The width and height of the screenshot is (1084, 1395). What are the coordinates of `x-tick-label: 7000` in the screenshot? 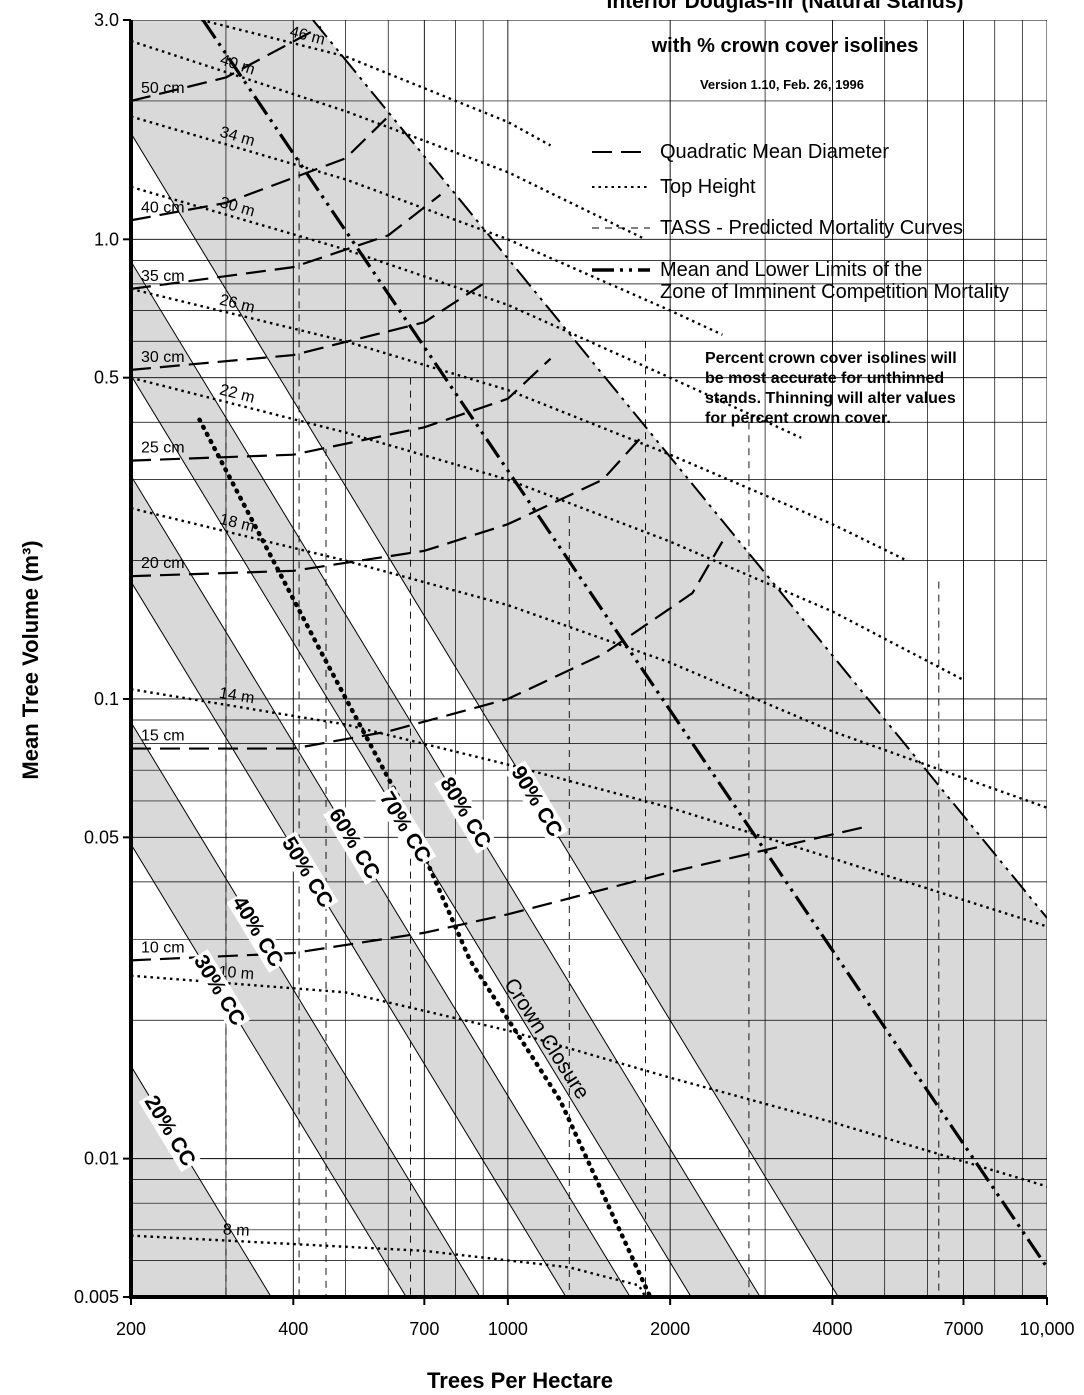 It's located at (963, 1329).